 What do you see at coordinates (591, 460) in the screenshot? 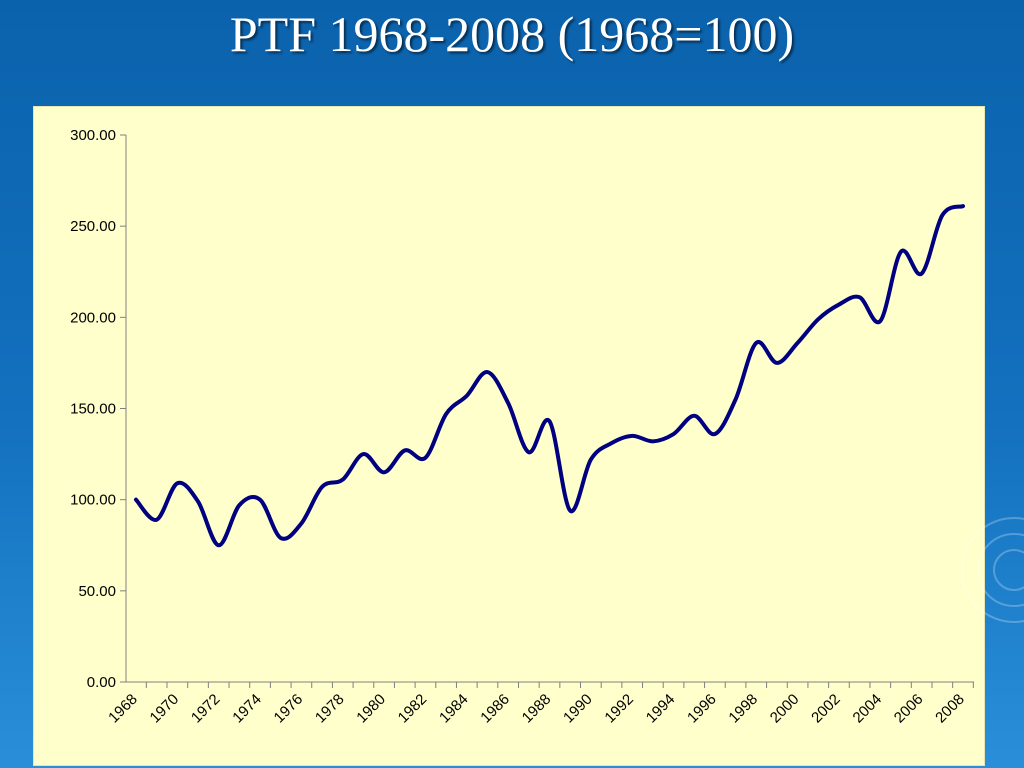
I see `data-point-1990` at bounding box center [591, 460].